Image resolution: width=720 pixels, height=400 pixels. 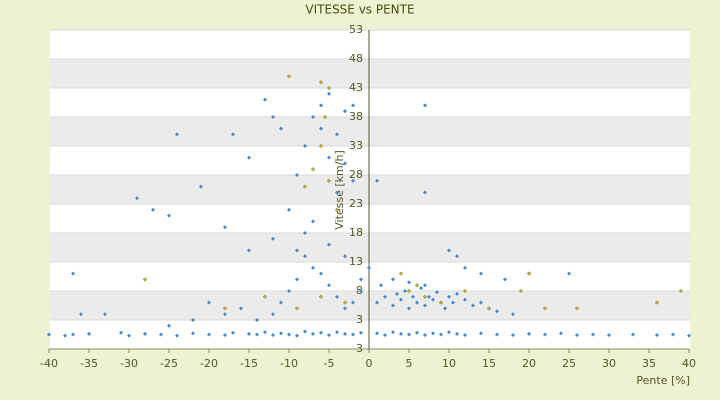 What do you see at coordinates (209, 363) in the screenshot?
I see `x-tick-label: -20` at bounding box center [209, 363].